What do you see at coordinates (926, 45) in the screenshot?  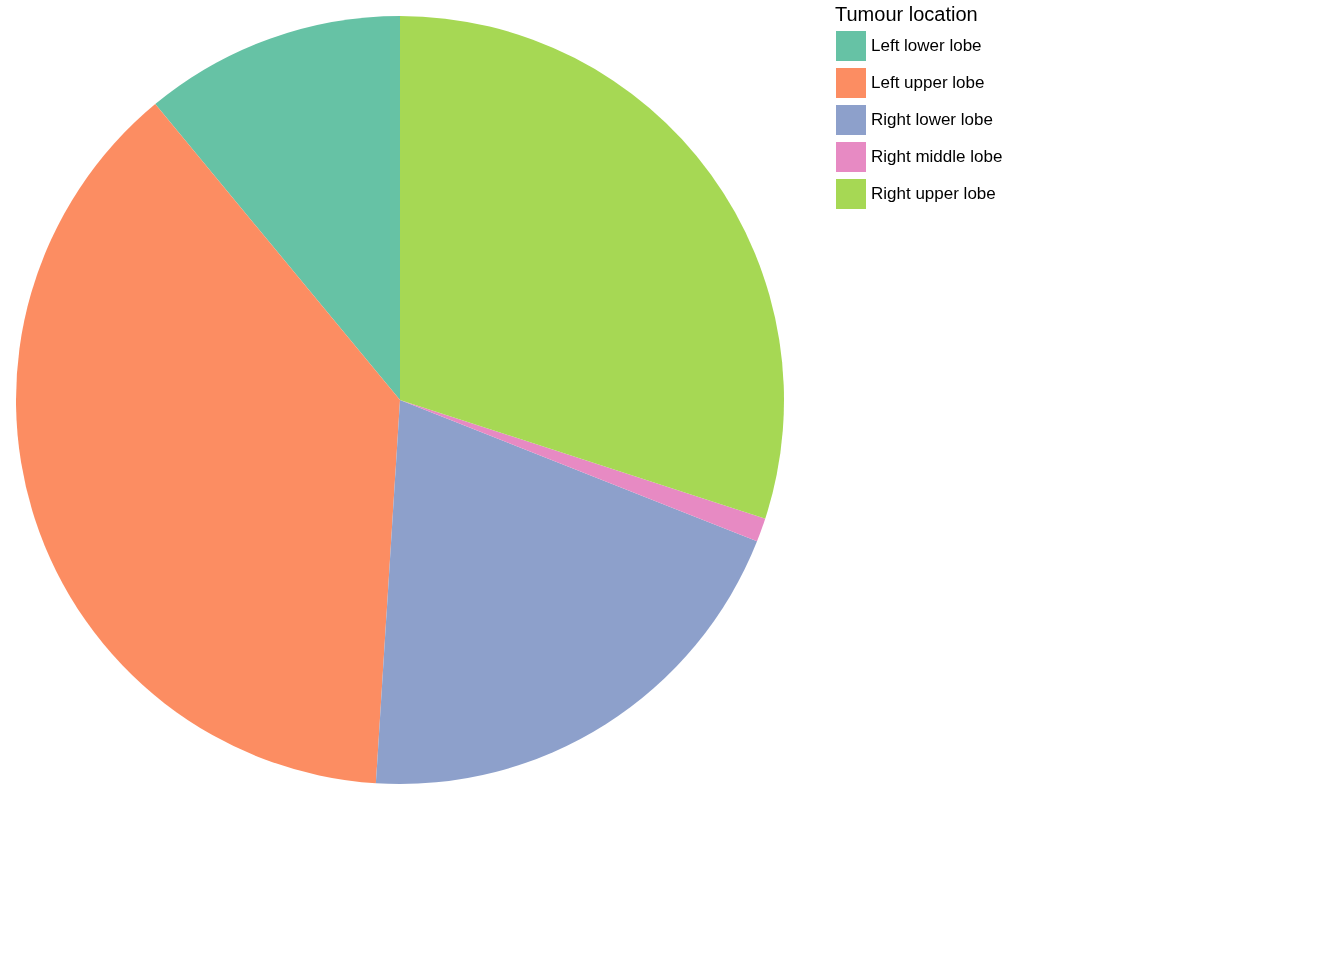 I see `legend-label: Left lower lobe` at bounding box center [926, 45].